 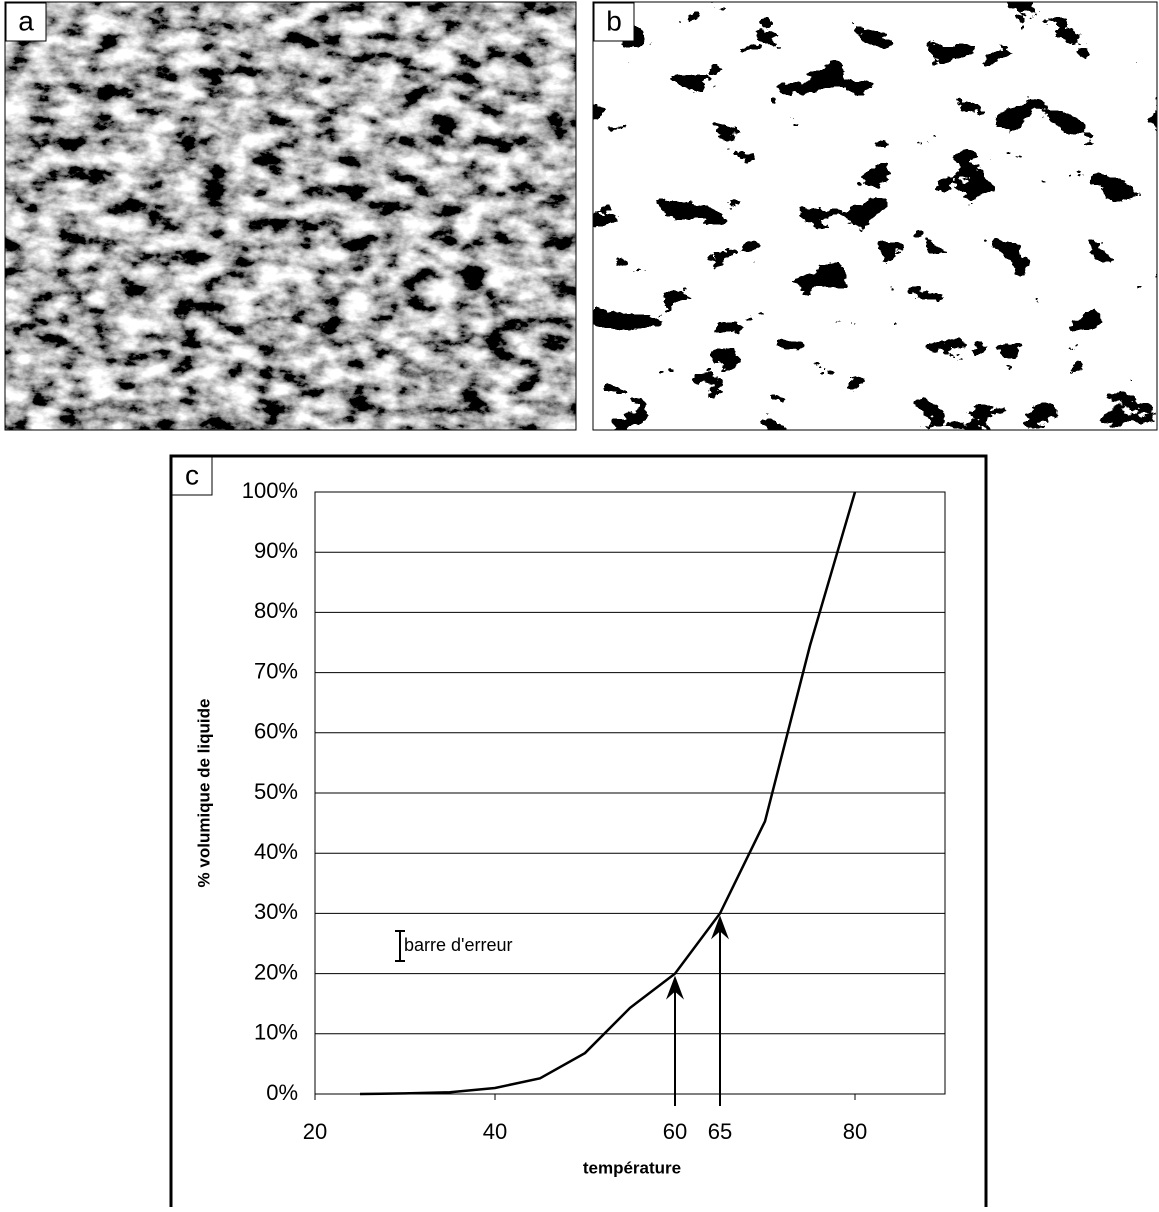 What do you see at coordinates (400, 946) in the screenshot?
I see `error-bar` at bounding box center [400, 946].